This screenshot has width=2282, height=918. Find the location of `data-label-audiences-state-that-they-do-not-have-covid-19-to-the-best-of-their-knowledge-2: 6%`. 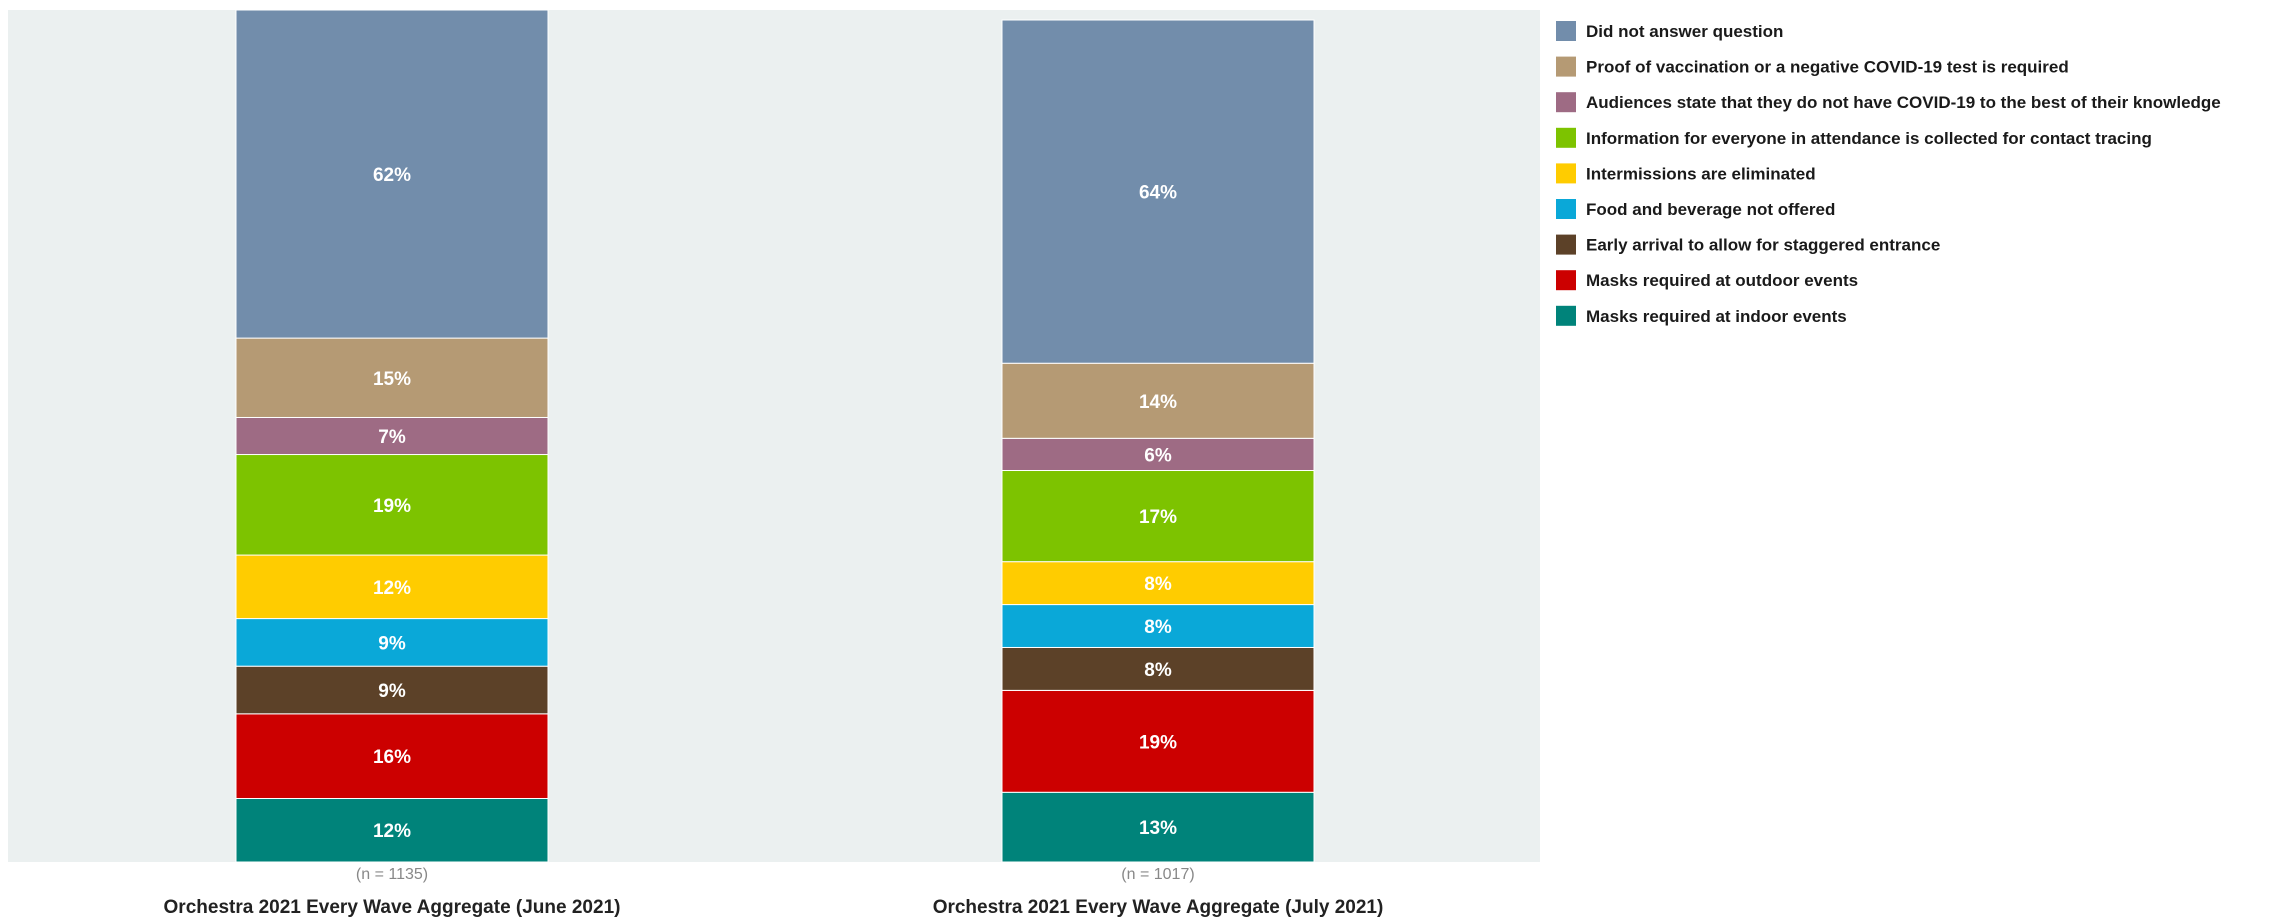

data-label-audiences-state-that-they-do-not-have-covid-19-to-the-best-of-their-knowledge-2: 6% is located at coordinates (1158, 455).